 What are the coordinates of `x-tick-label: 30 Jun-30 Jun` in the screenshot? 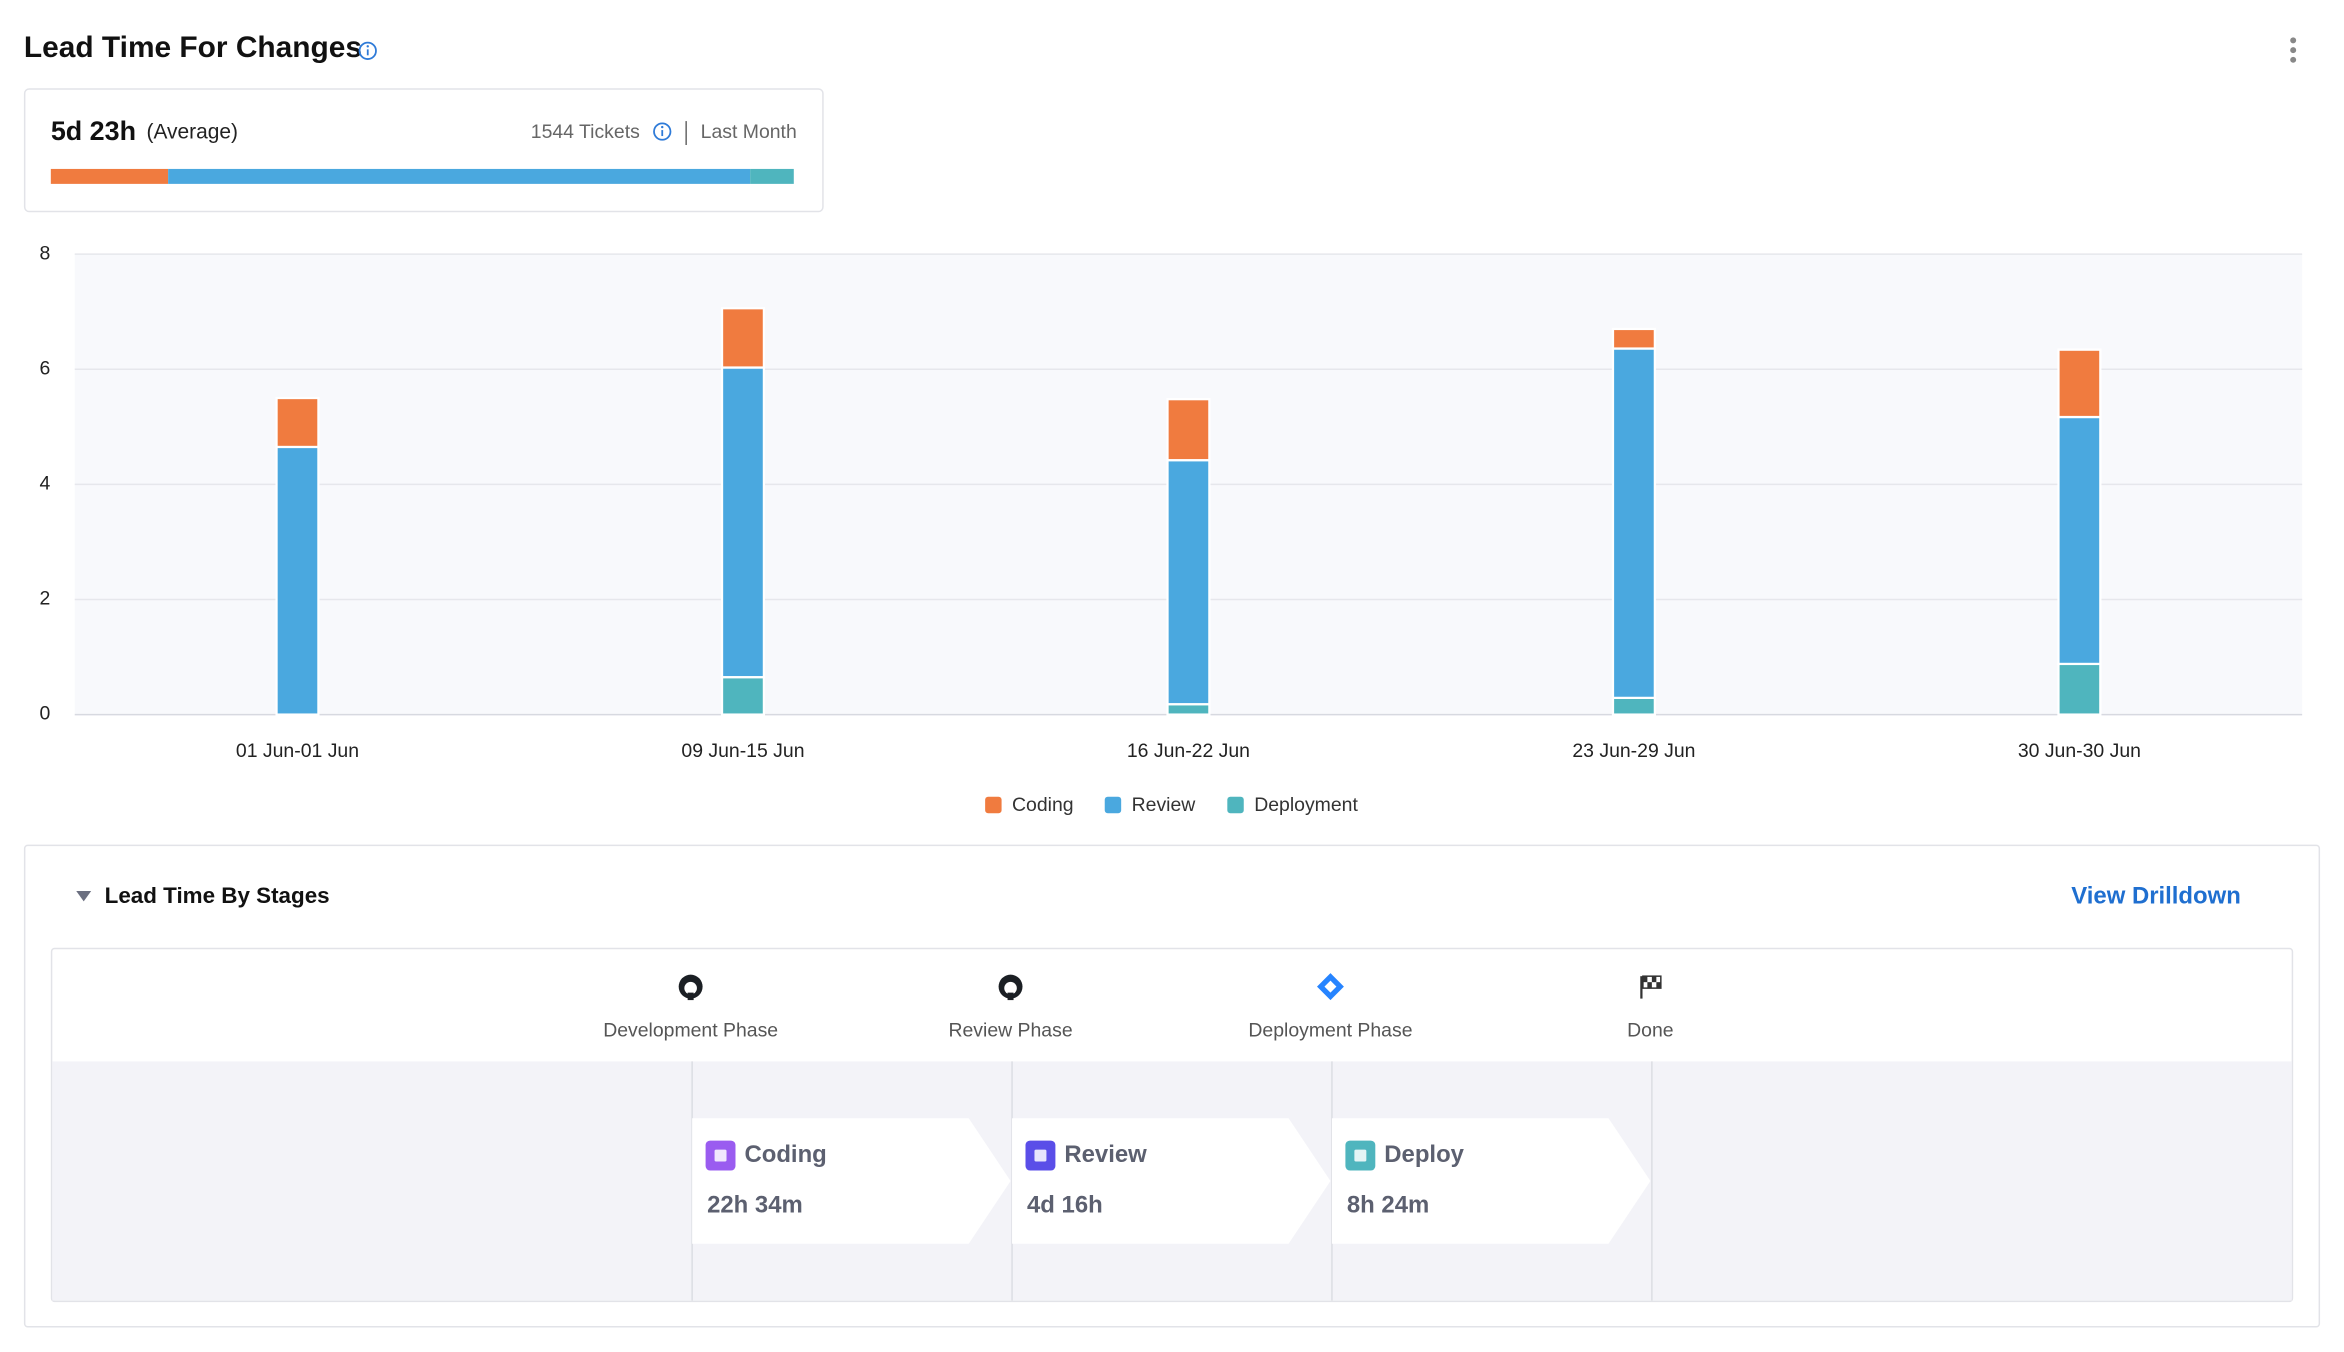 It's located at (2079, 751).